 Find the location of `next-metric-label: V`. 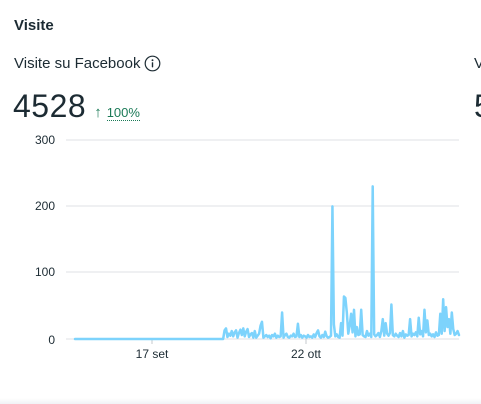

next-metric-label: V is located at coordinates (477, 63).